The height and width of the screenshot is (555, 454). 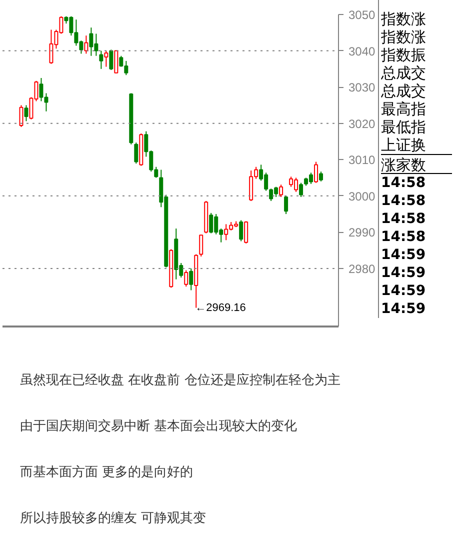 I want to click on y-tick-label: 3050, so click(x=362, y=15).